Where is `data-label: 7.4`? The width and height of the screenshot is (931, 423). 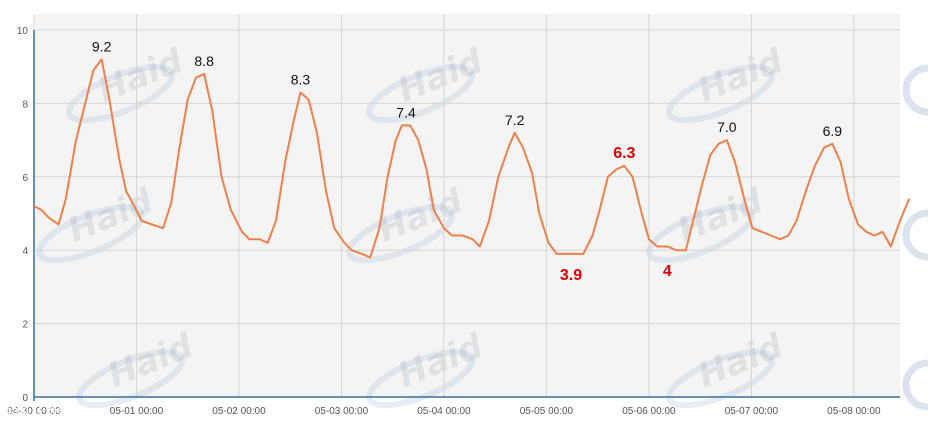
data-label: 7.4 is located at coordinates (406, 112).